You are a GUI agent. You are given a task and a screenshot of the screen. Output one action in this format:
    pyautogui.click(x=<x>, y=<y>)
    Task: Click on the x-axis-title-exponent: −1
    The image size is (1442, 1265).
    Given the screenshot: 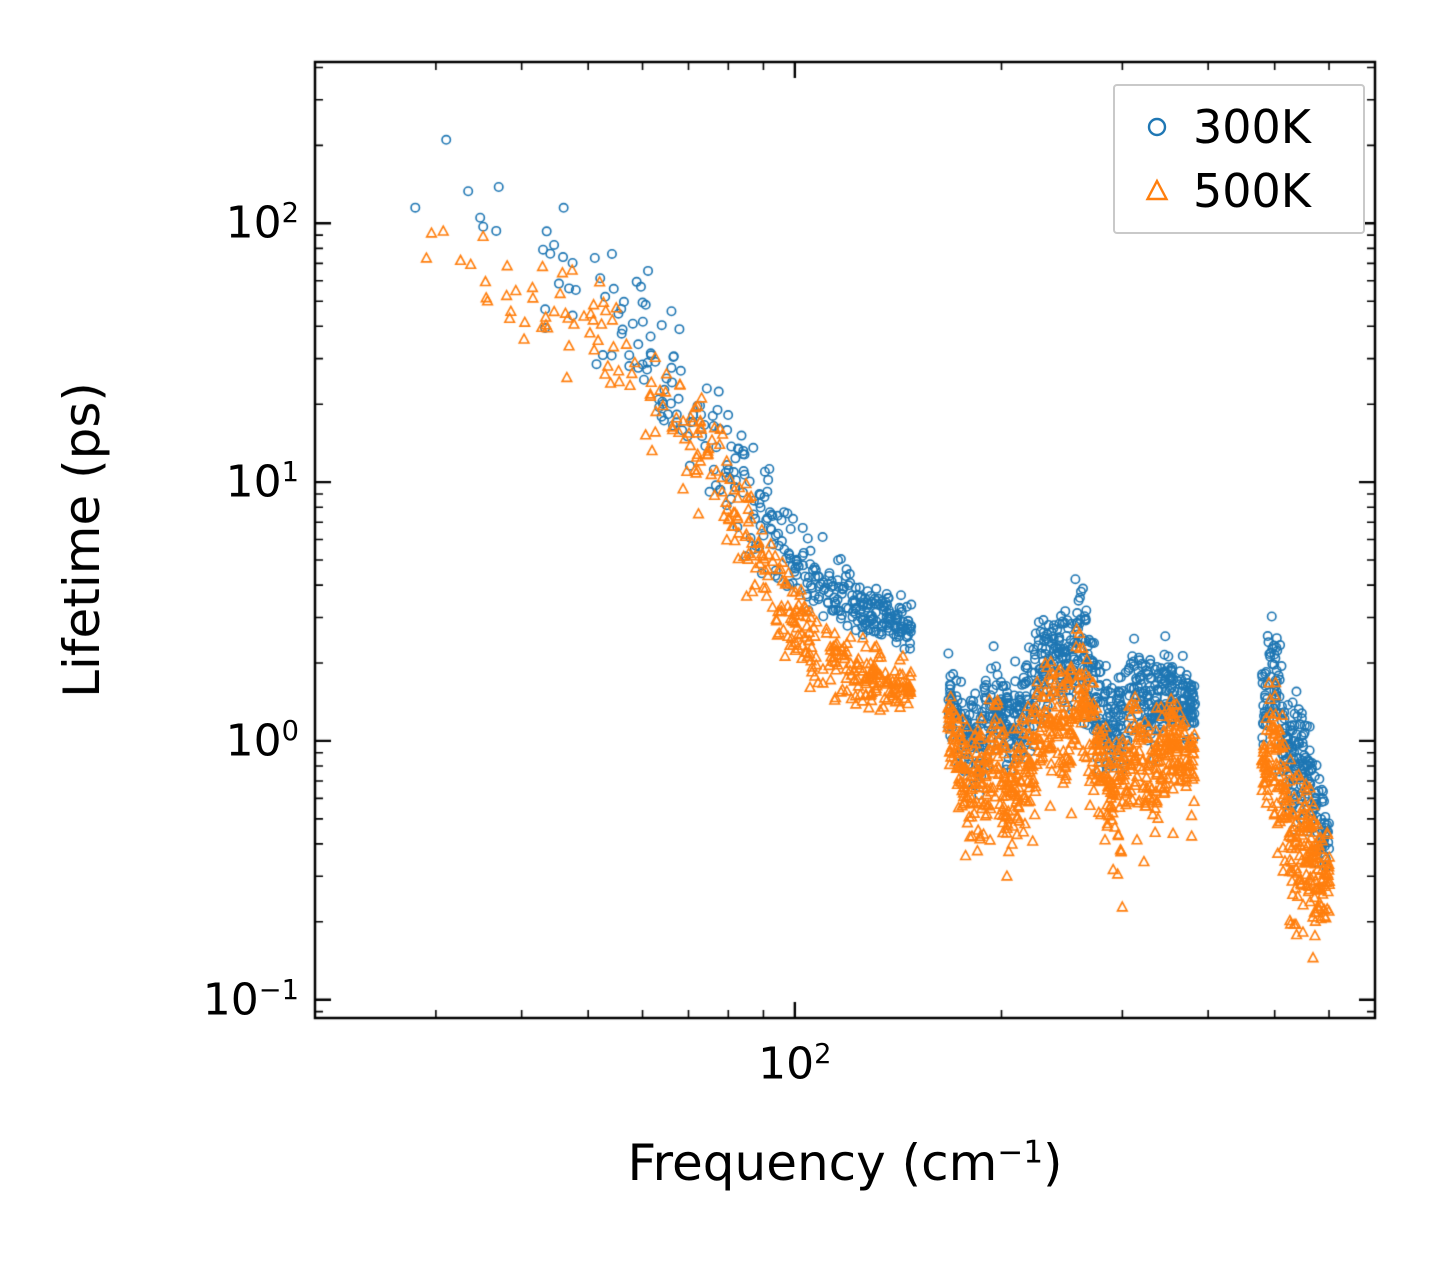 What is the action you would take?
    pyautogui.click(x=1020, y=1152)
    